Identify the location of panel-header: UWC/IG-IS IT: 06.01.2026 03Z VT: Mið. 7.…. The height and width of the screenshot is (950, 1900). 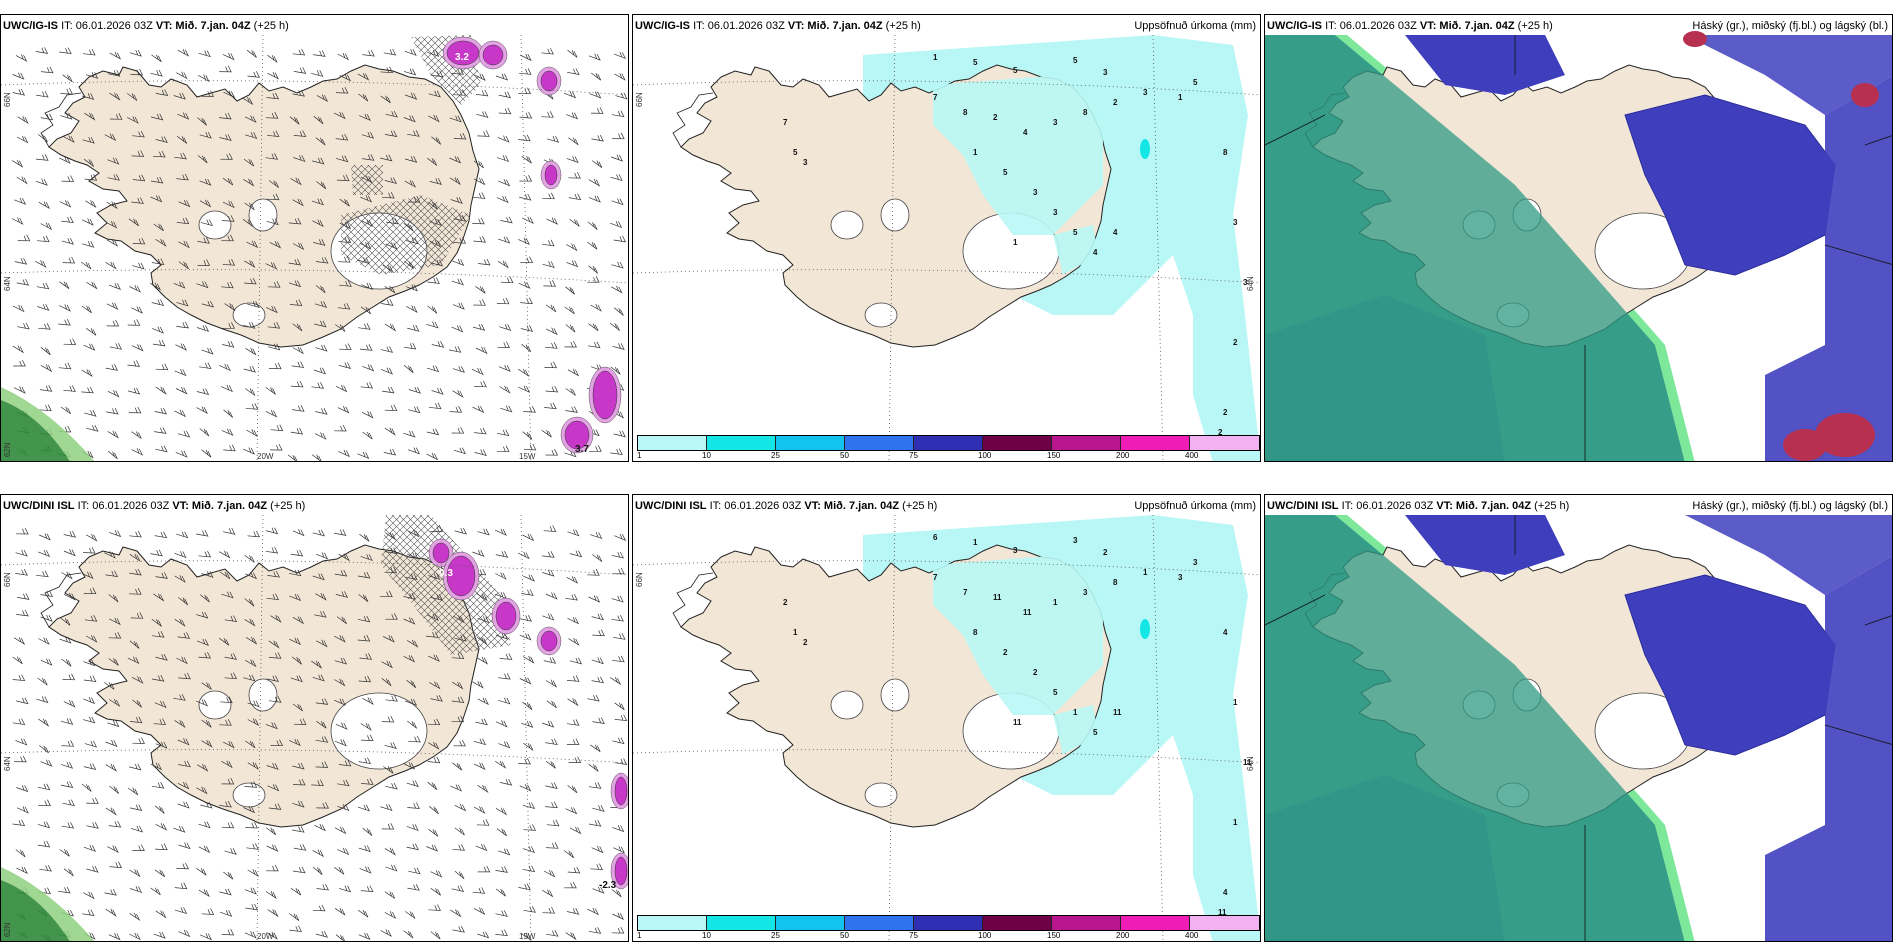
(1410, 26).